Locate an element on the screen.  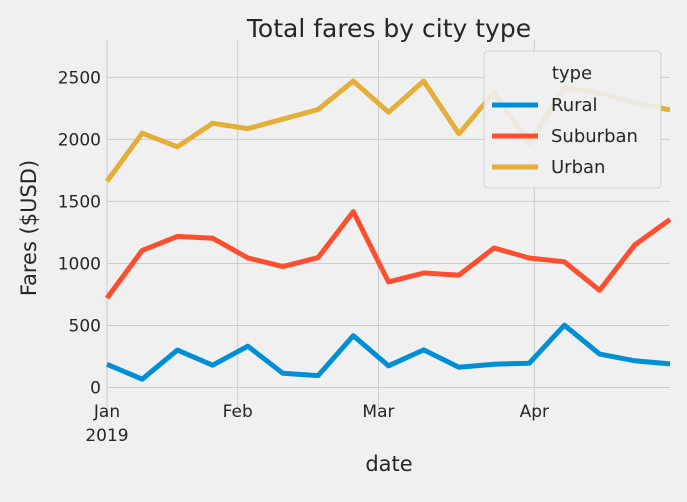
x-tick-label: Feb is located at coordinates (238, 412).